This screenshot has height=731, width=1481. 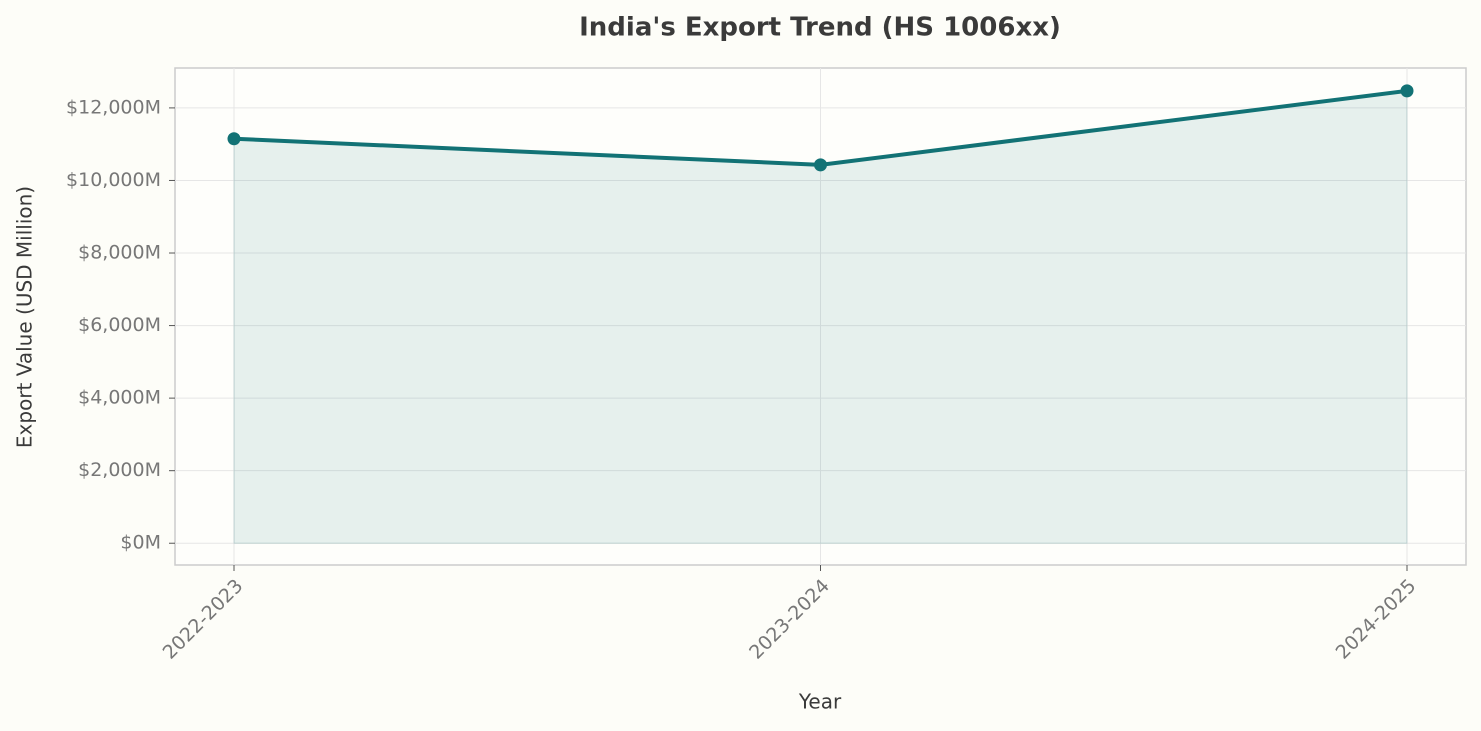 What do you see at coordinates (119, 253) in the screenshot?
I see `y-tick-label: $8,000M` at bounding box center [119, 253].